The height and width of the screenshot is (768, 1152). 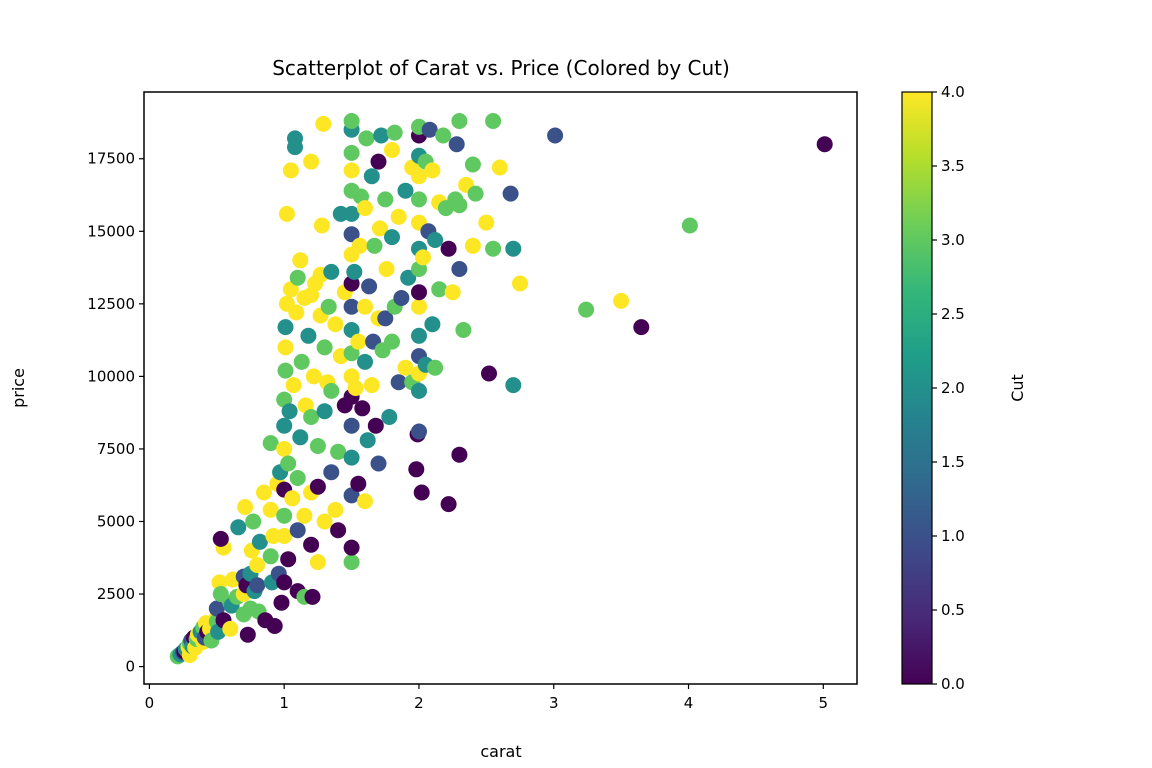 What do you see at coordinates (111, 231) in the screenshot?
I see `y-tick-label: 15000` at bounding box center [111, 231].